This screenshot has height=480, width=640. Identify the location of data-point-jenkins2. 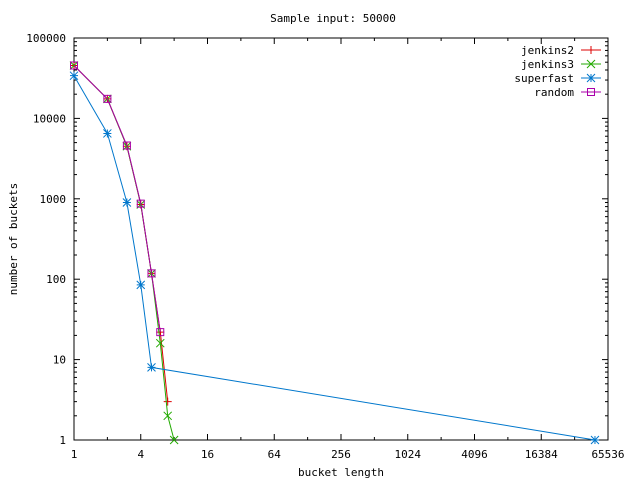
(167, 401).